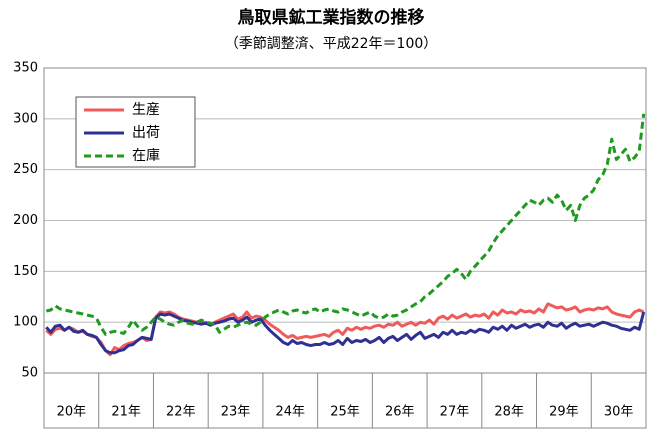 The image size is (663, 445). I want to click on y-tick-label: 250, so click(25, 169).